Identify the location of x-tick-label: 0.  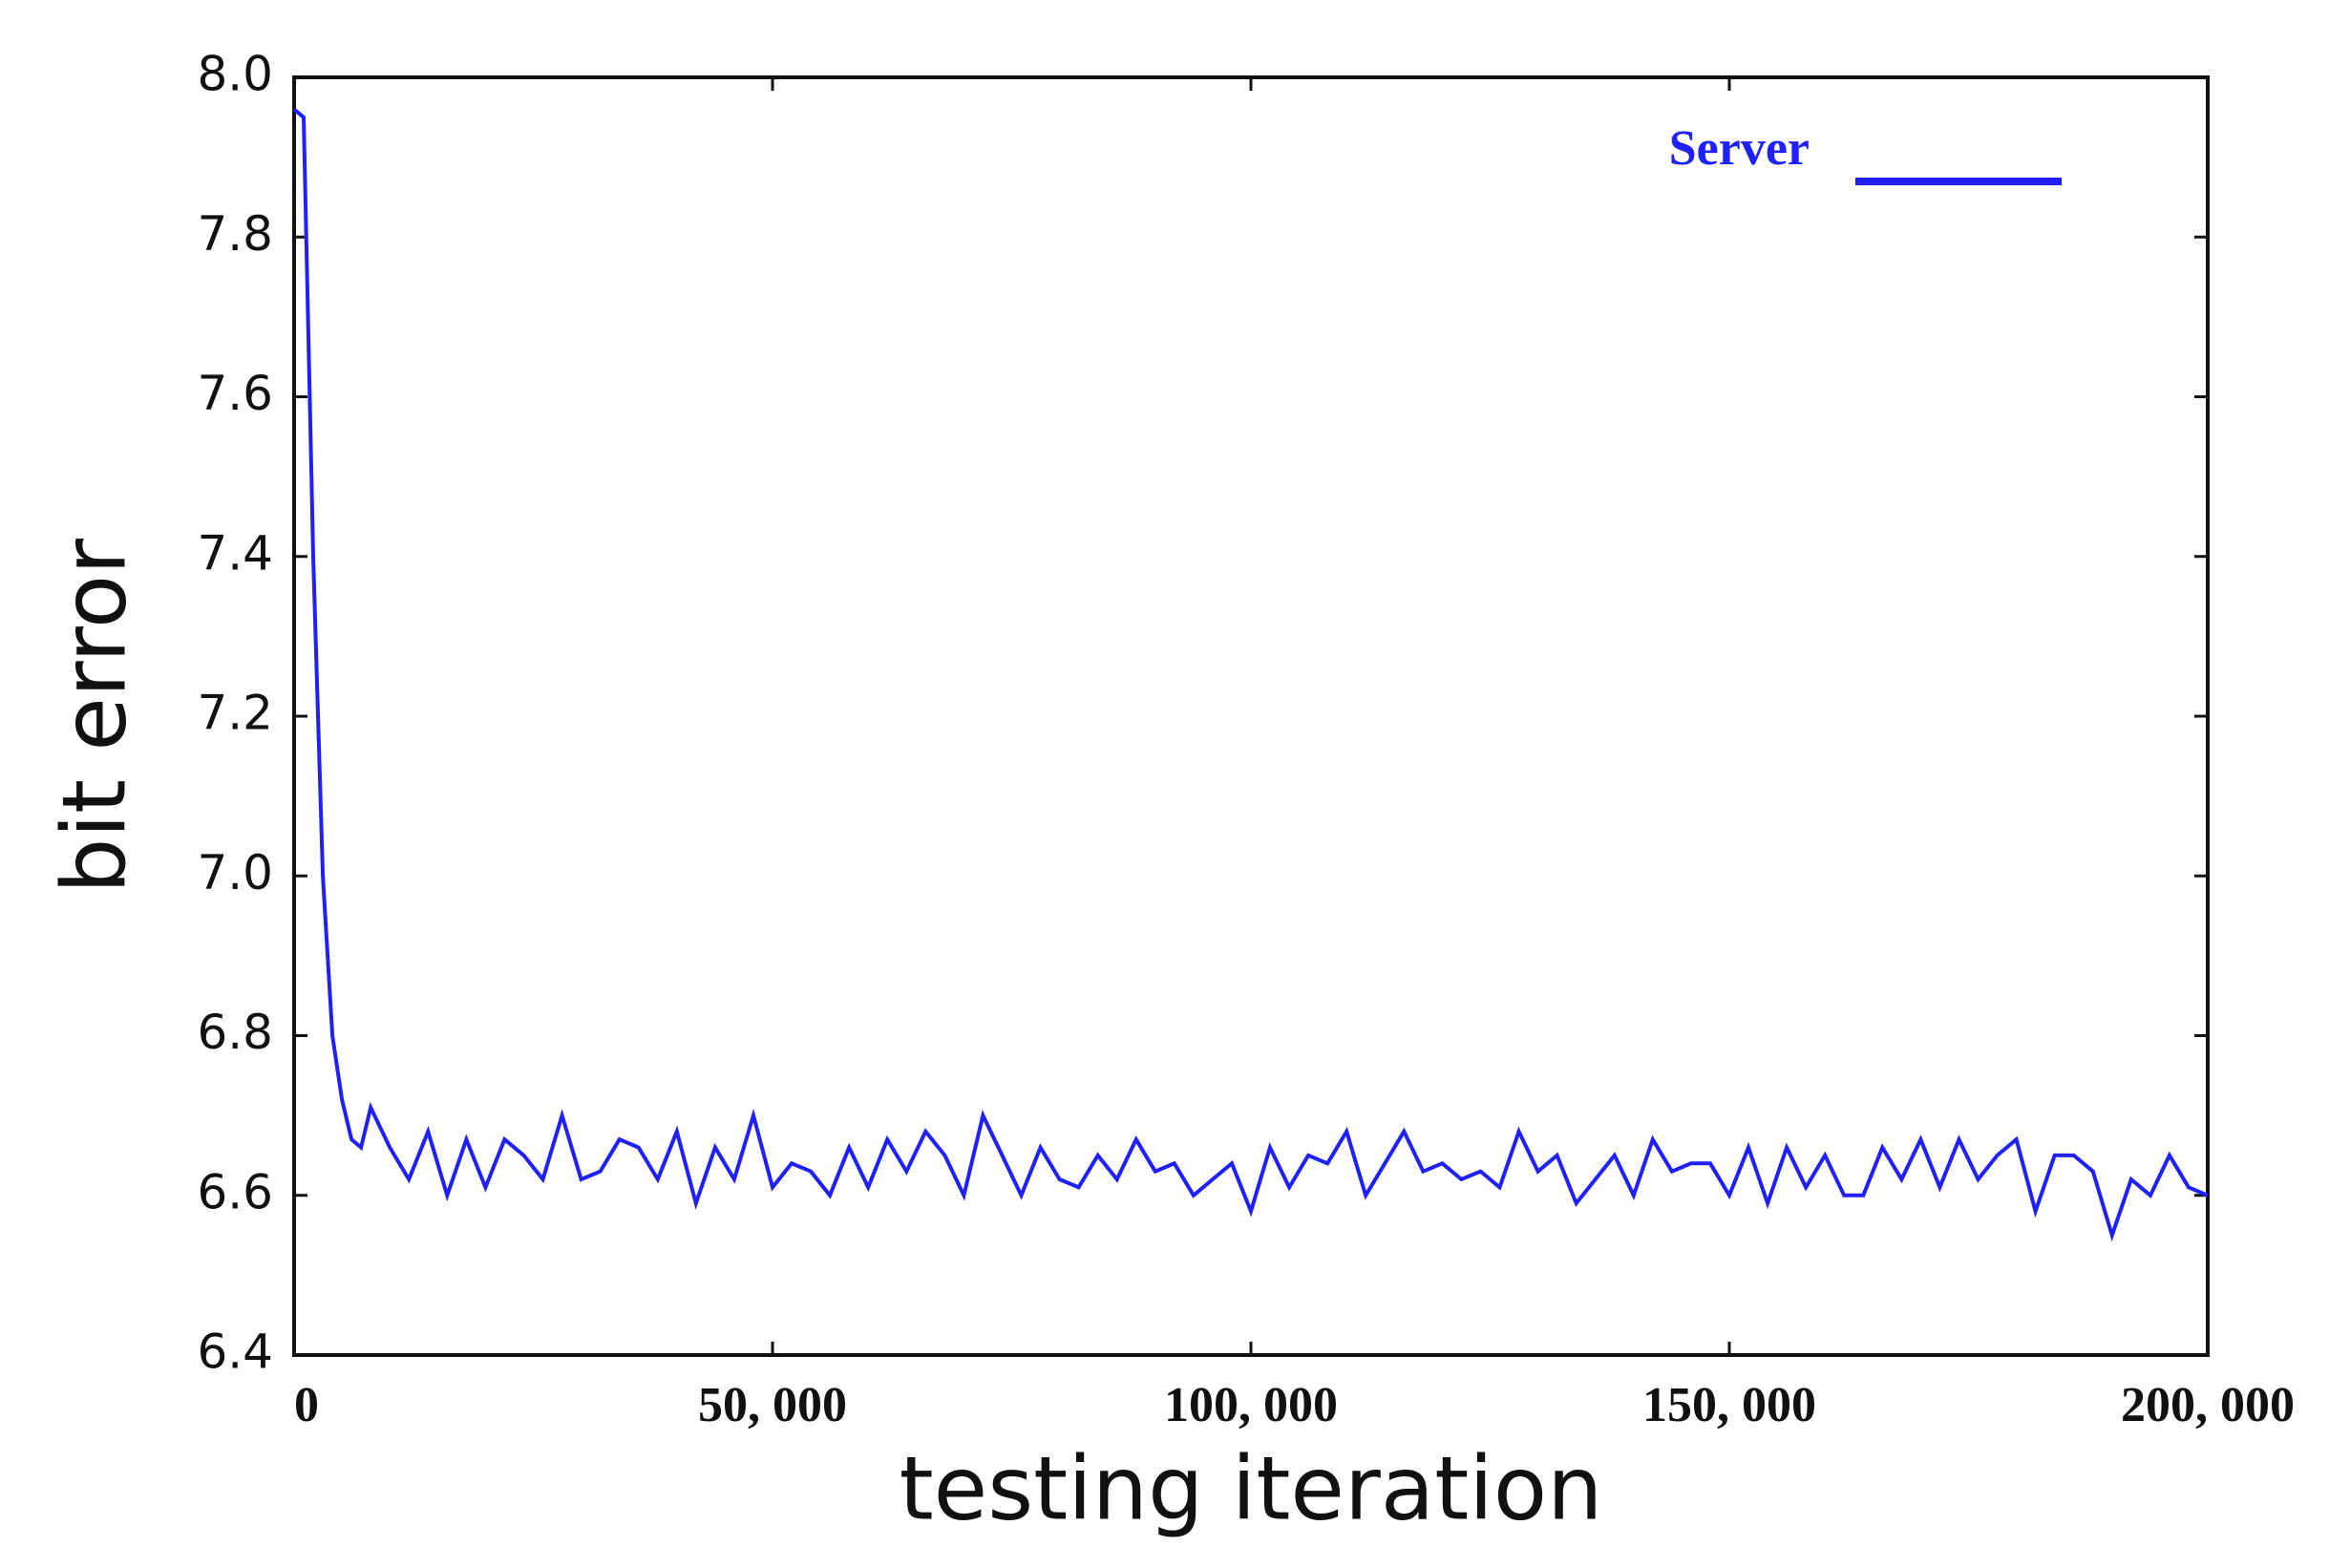
(306, 1405).